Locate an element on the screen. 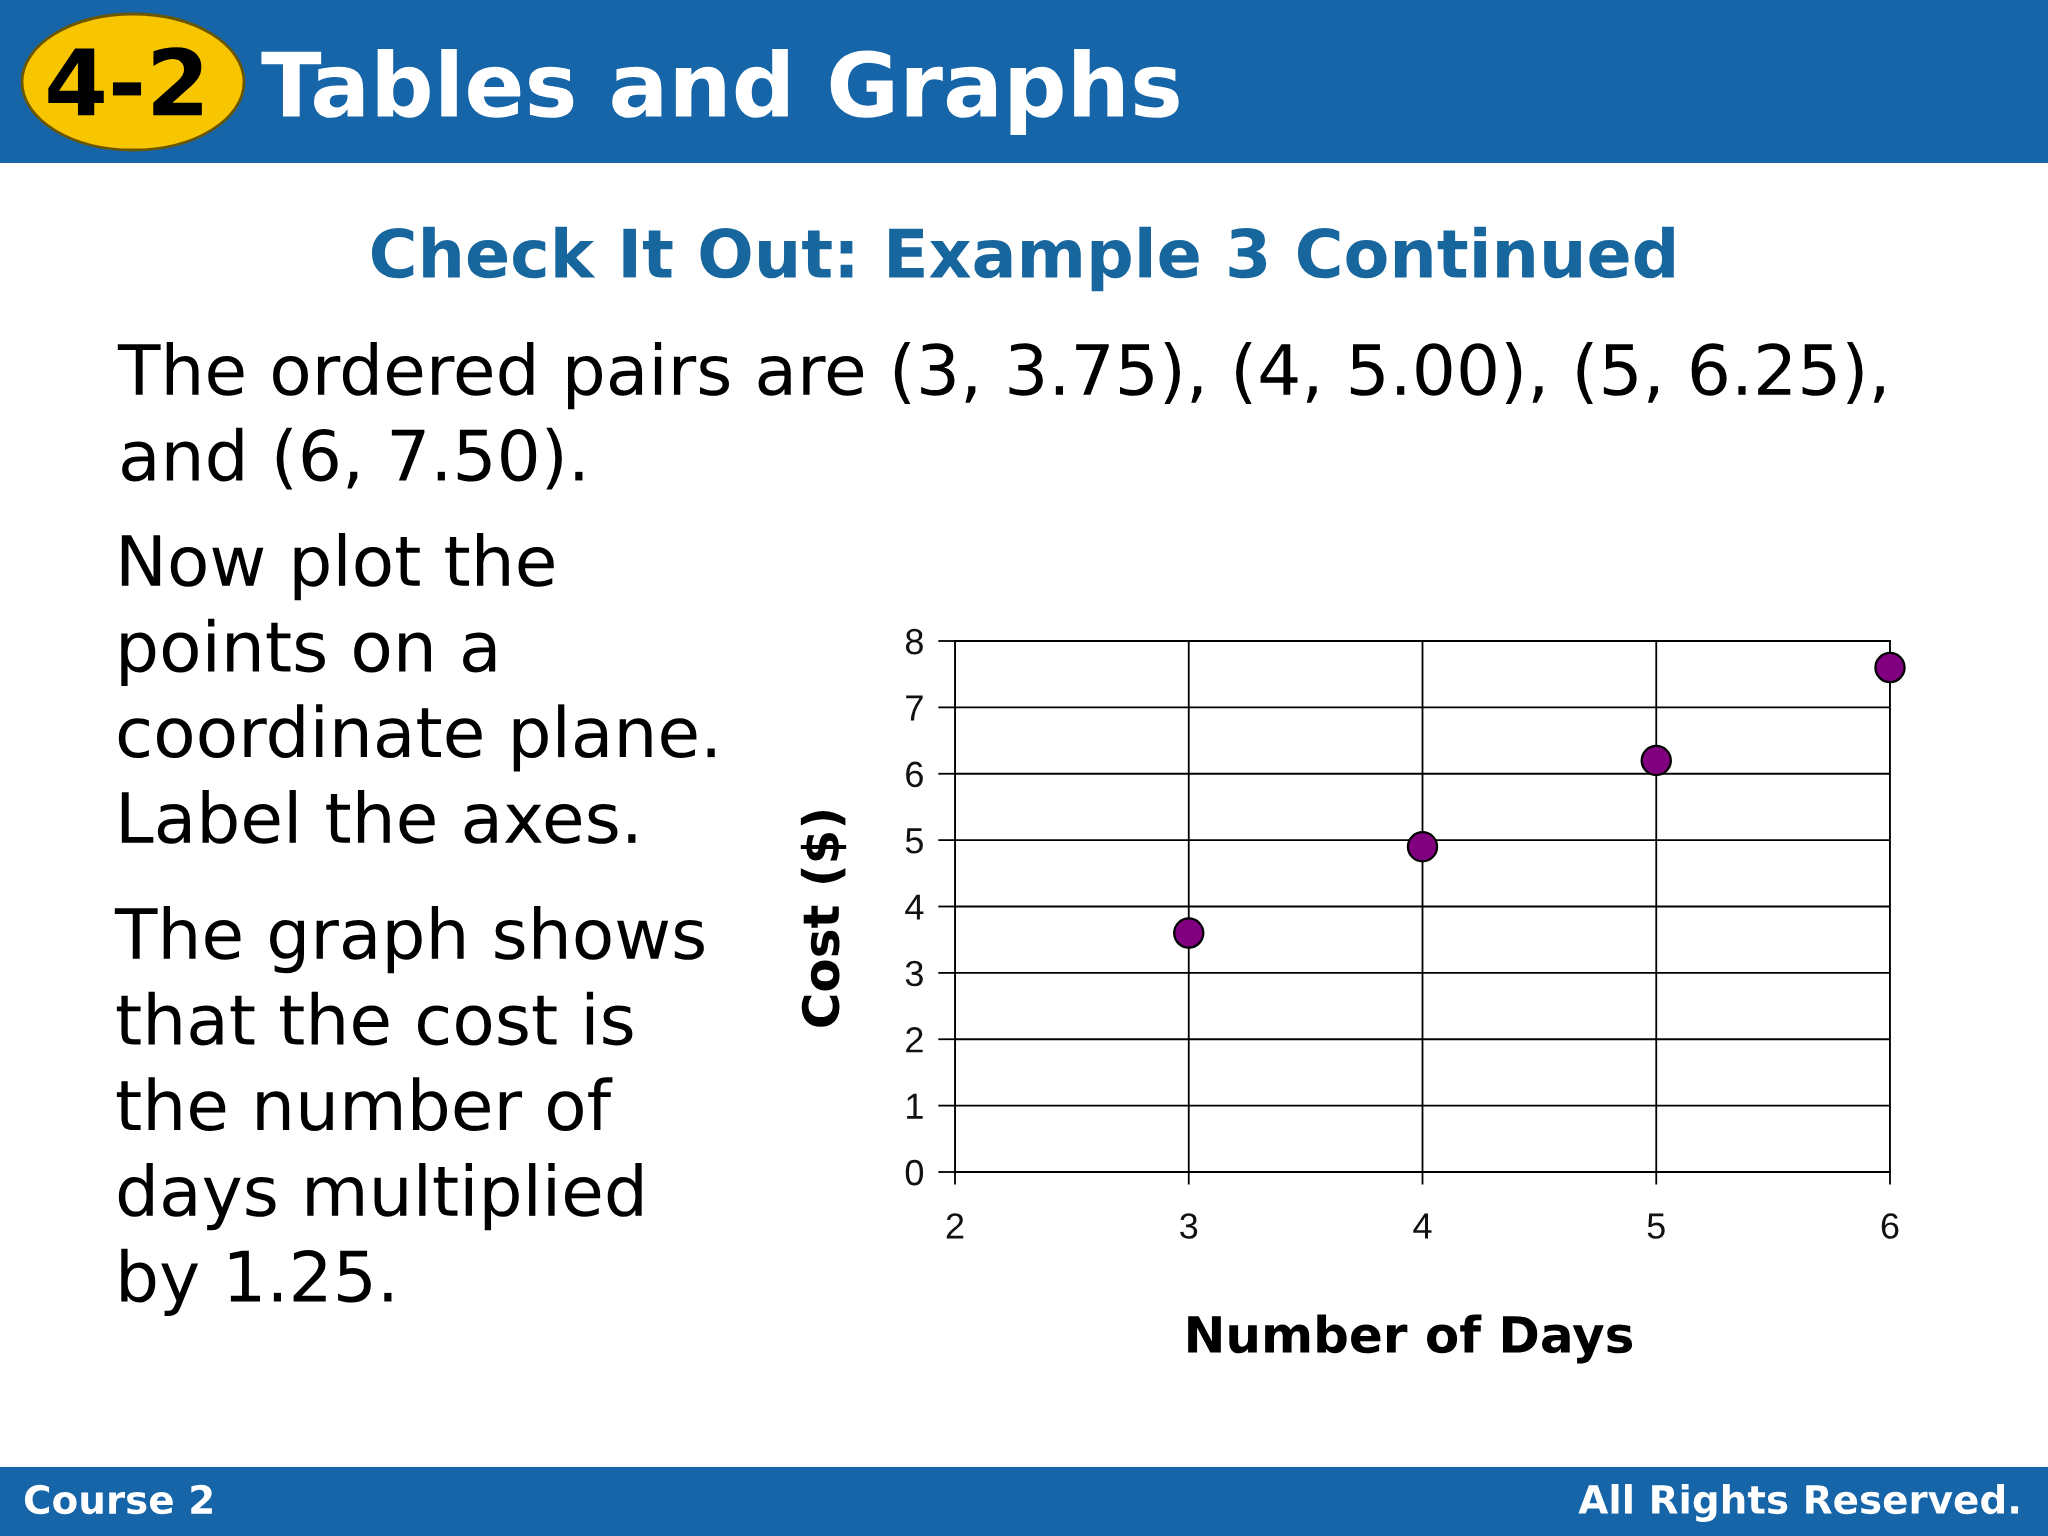  x-tick-label: 3 is located at coordinates (1189, 1226).